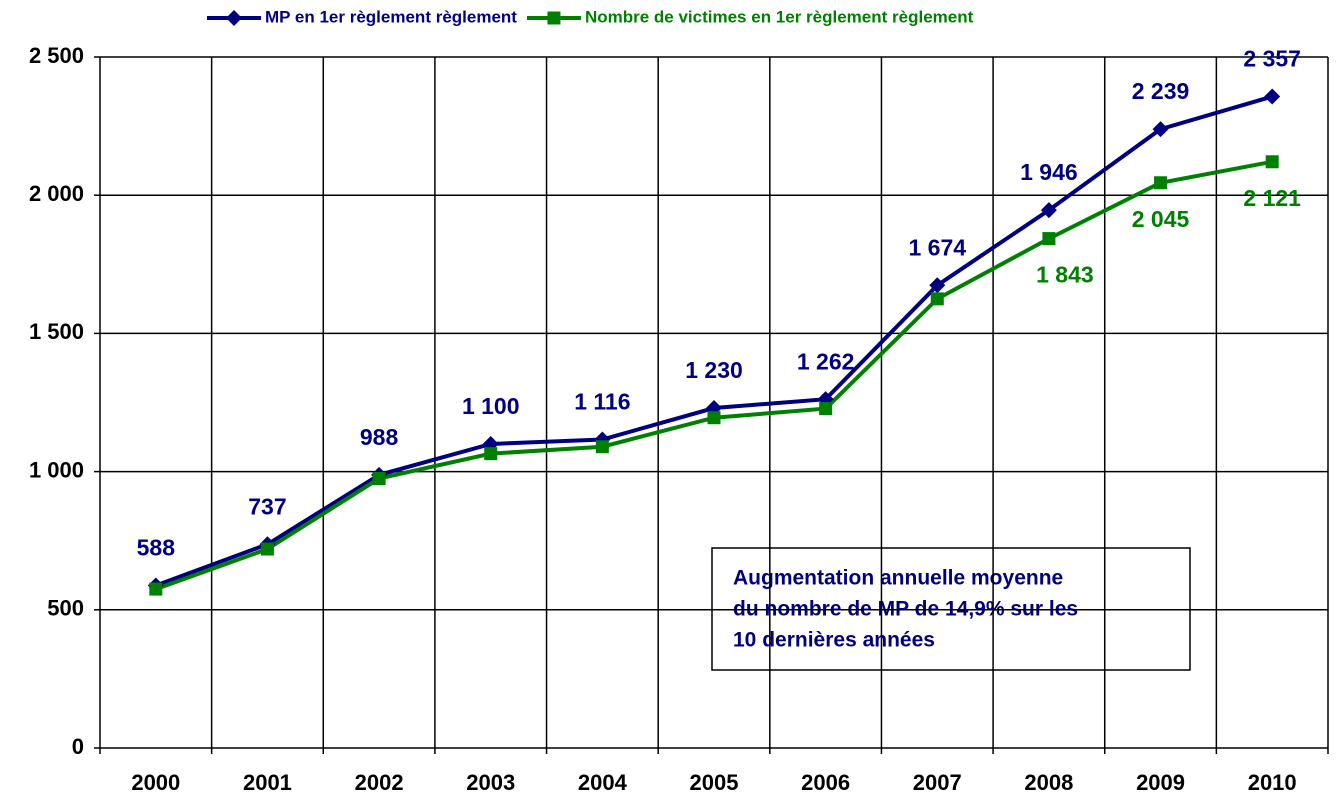 This screenshot has width=1336, height=811. What do you see at coordinates (603, 782) in the screenshot?
I see `x-tick-label: 2004` at bounding box center [603, 782].